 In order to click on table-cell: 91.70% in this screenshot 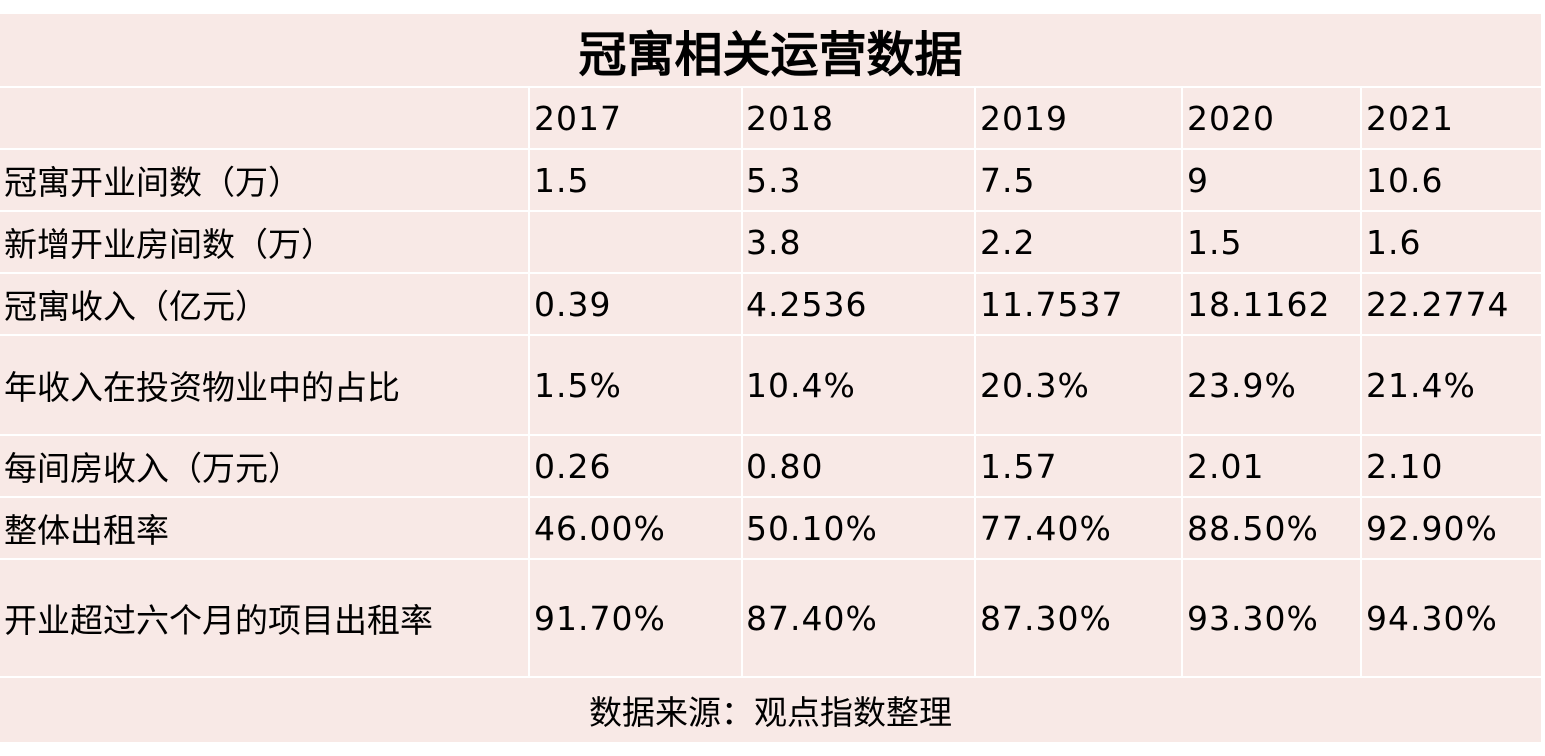, I will do `click(636, 618)`.